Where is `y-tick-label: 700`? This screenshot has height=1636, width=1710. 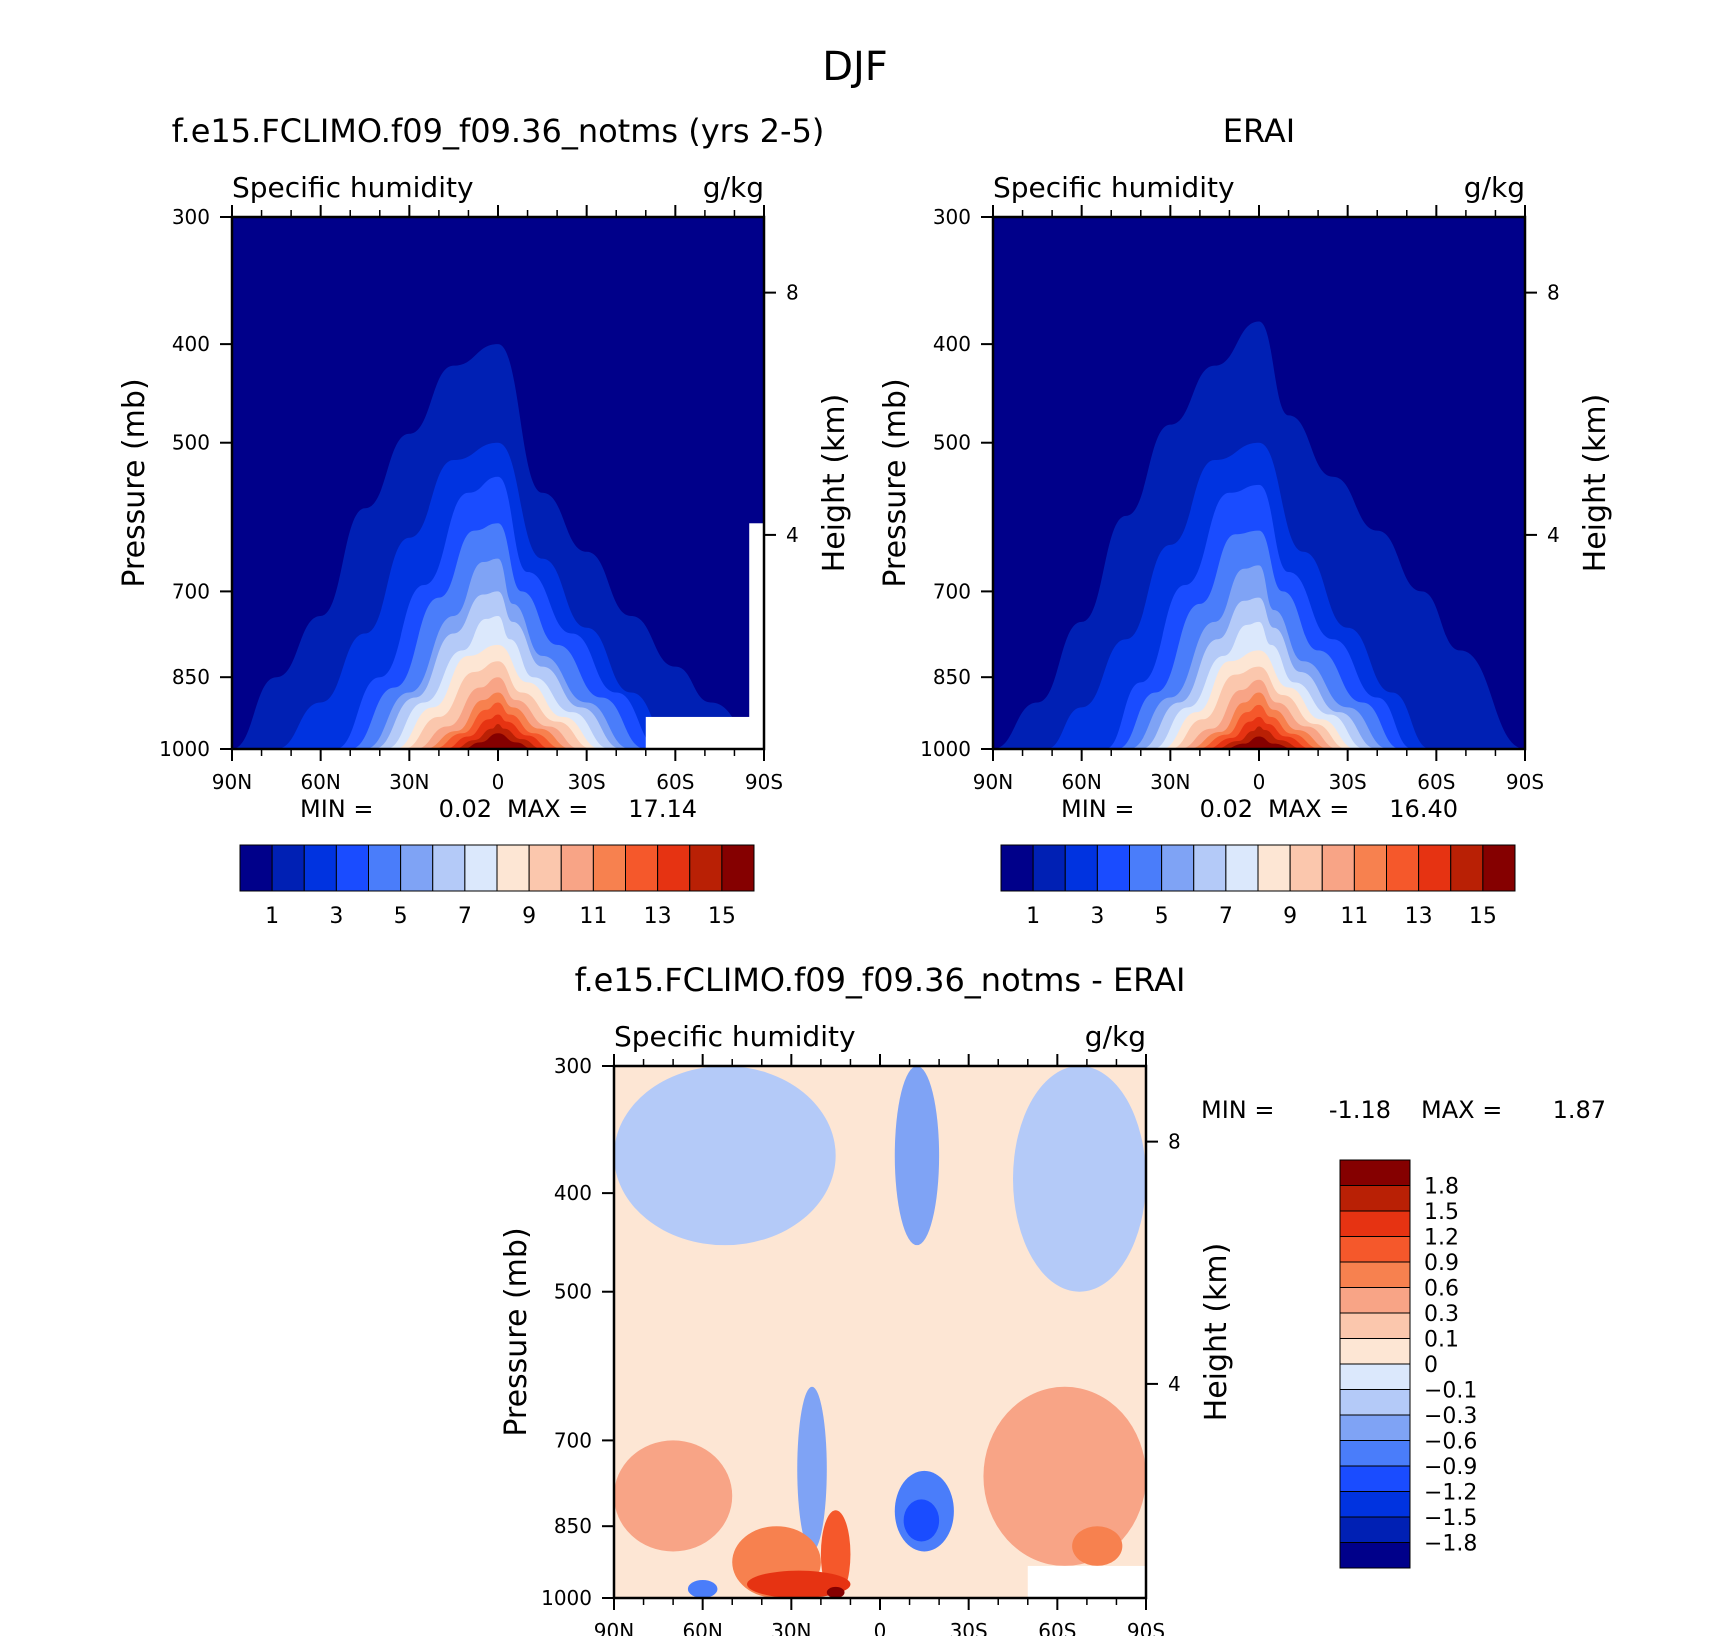
y-tick-label: 700 is located at coordinates (573, 1440).